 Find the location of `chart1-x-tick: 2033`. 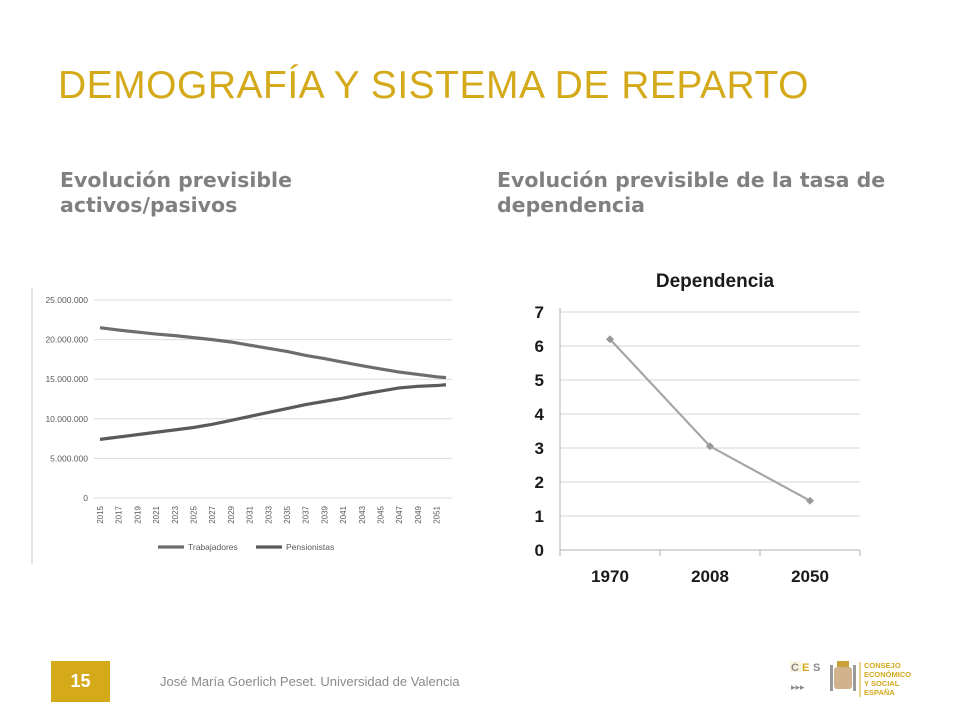

chart1-x-tick: 2033 is located at coordinates (268, 514).